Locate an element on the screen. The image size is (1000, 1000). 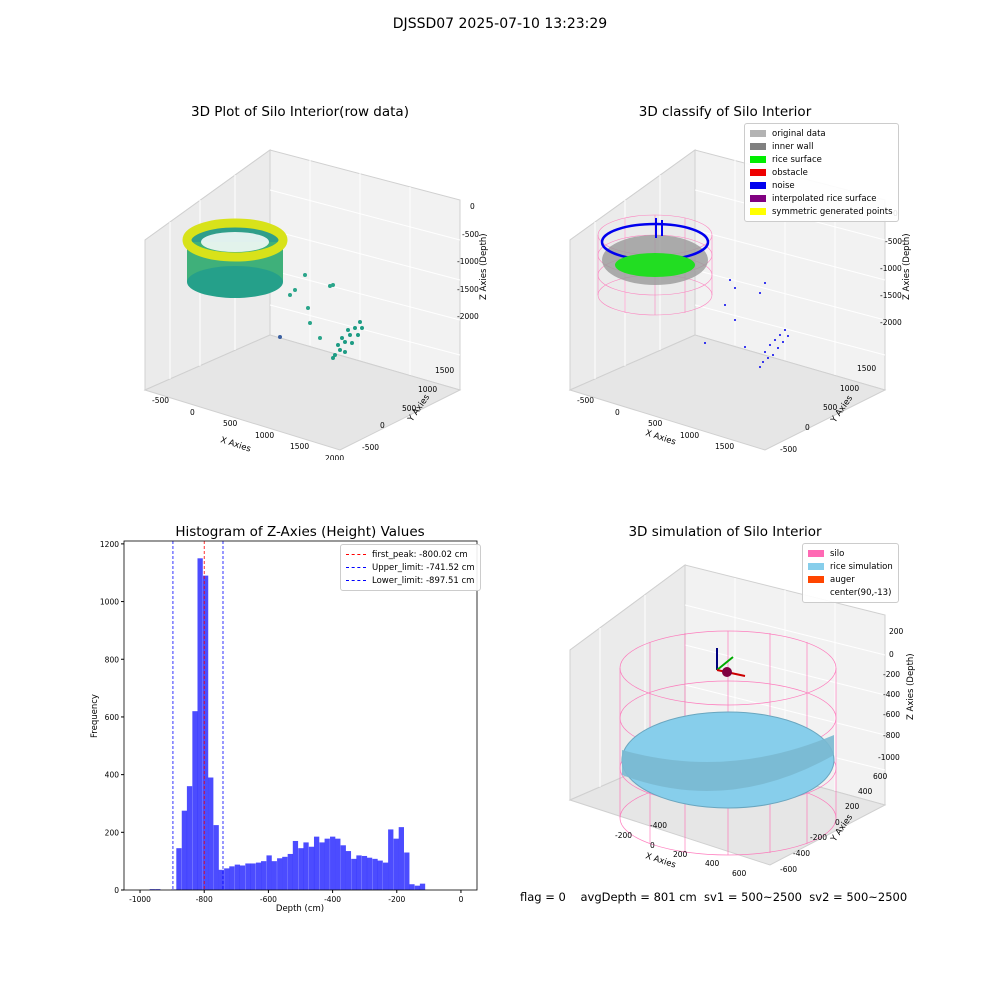
simulation-y-tick: 200 is located at coordinates (852, 806).